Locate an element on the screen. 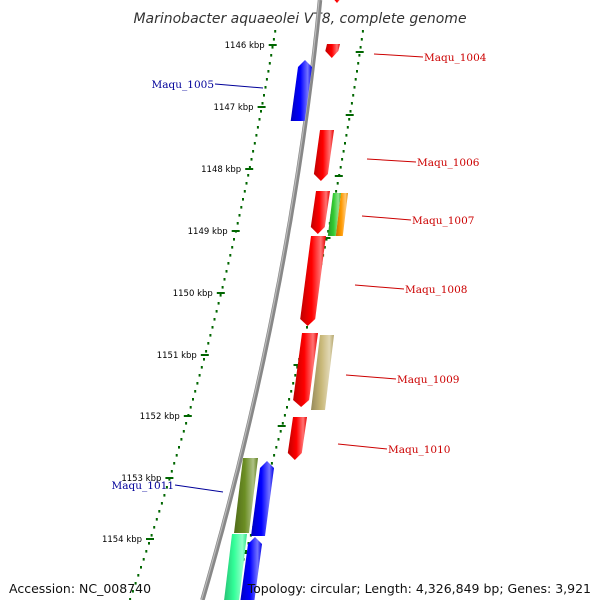 The image size is (600, 600). scale-label: 1154 kbp is located at coordinates (122, 540).